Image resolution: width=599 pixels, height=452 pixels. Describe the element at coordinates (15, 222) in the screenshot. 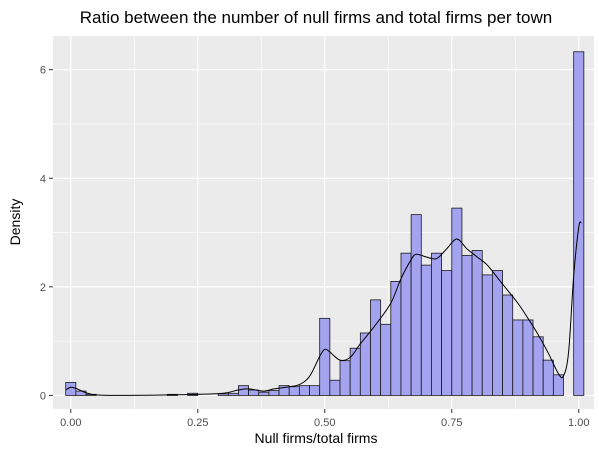

I see `y-axis-title: Density` at that location.